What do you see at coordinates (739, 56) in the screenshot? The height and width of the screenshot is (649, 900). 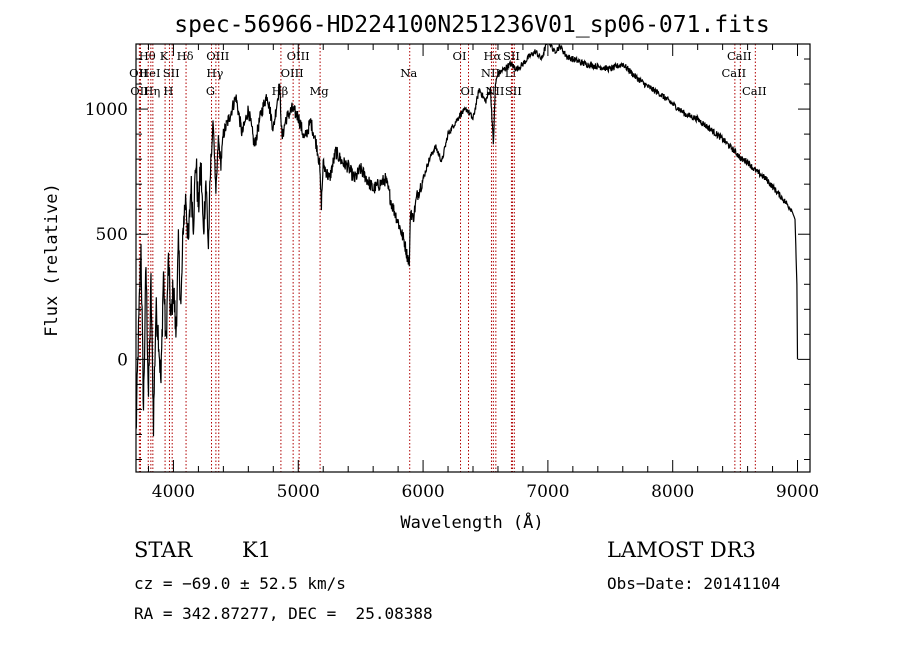 I see `line-label-25: CaII` at bounding box center [739, 56].